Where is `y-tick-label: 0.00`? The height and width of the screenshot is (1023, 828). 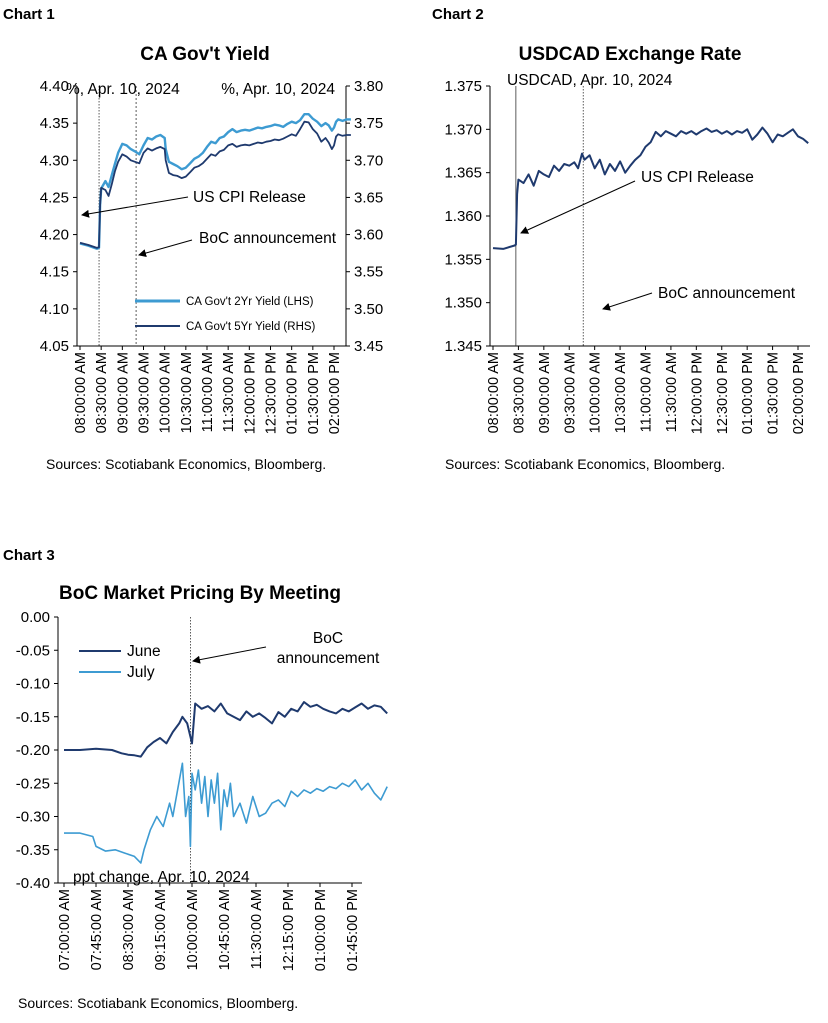
y-tick-label: 0.00 is located at coordinates (35, 617).